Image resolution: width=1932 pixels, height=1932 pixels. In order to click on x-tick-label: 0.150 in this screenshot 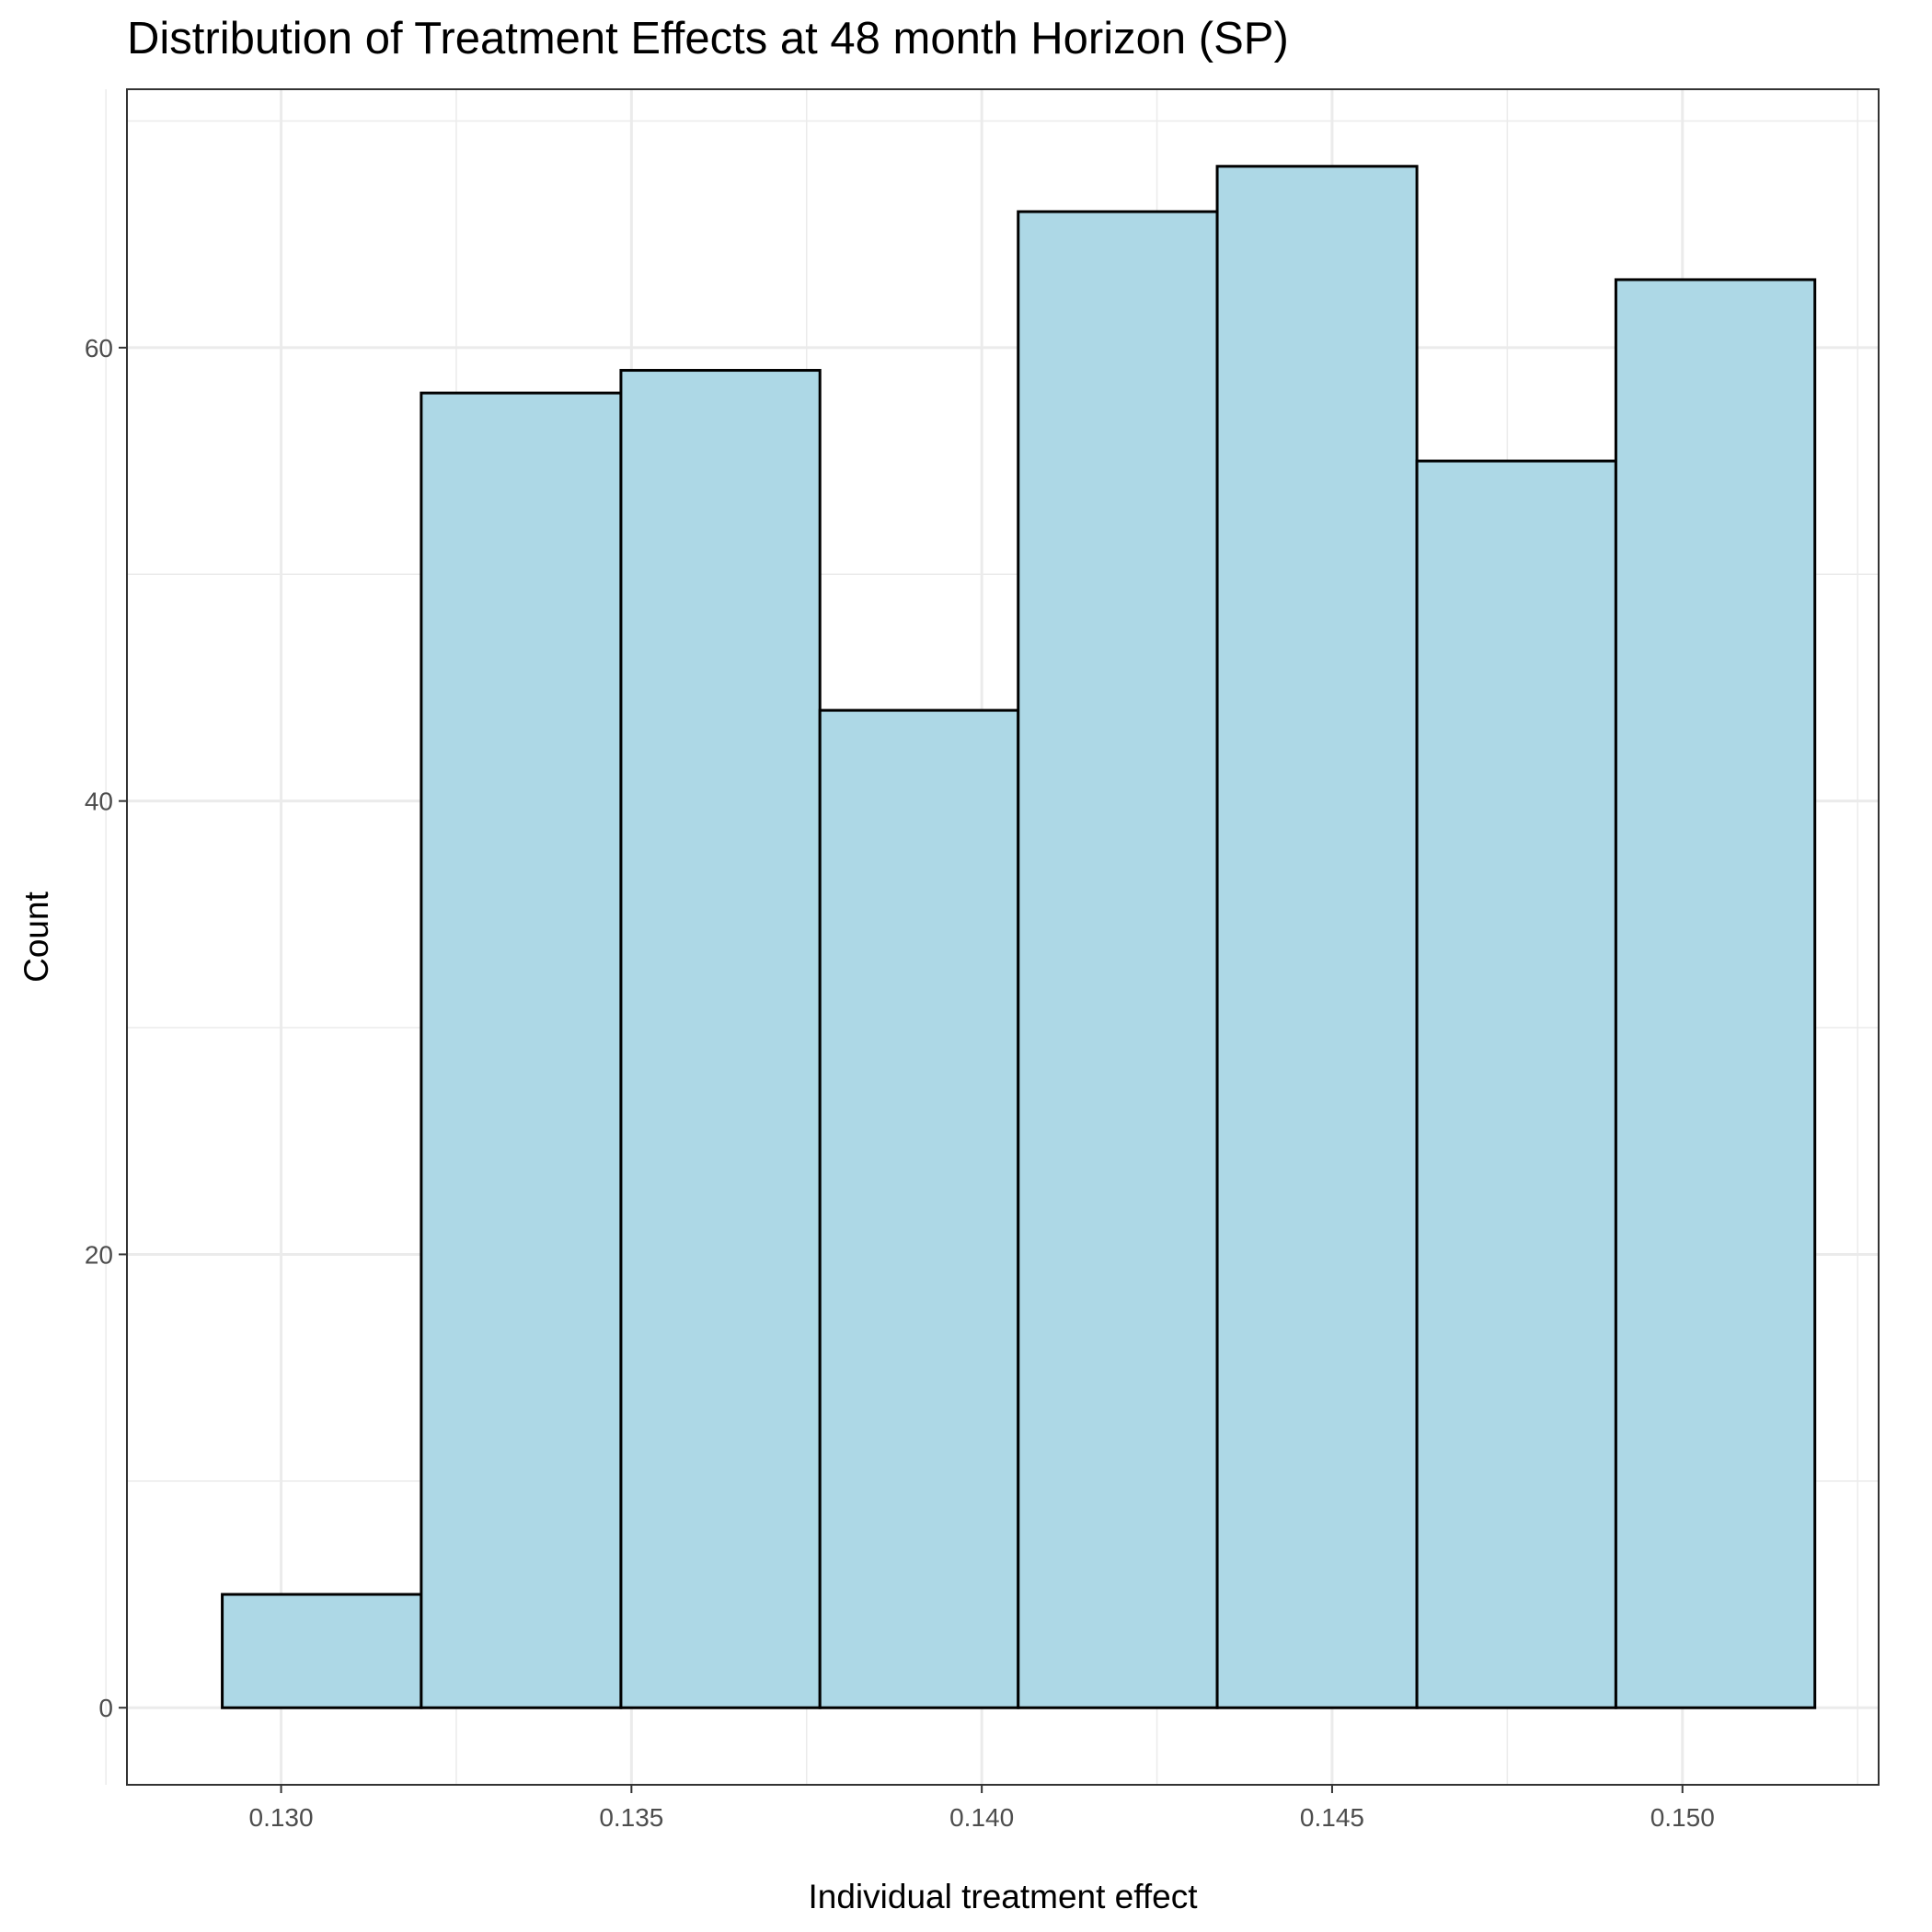, I will do `click(1682, 1817)`.